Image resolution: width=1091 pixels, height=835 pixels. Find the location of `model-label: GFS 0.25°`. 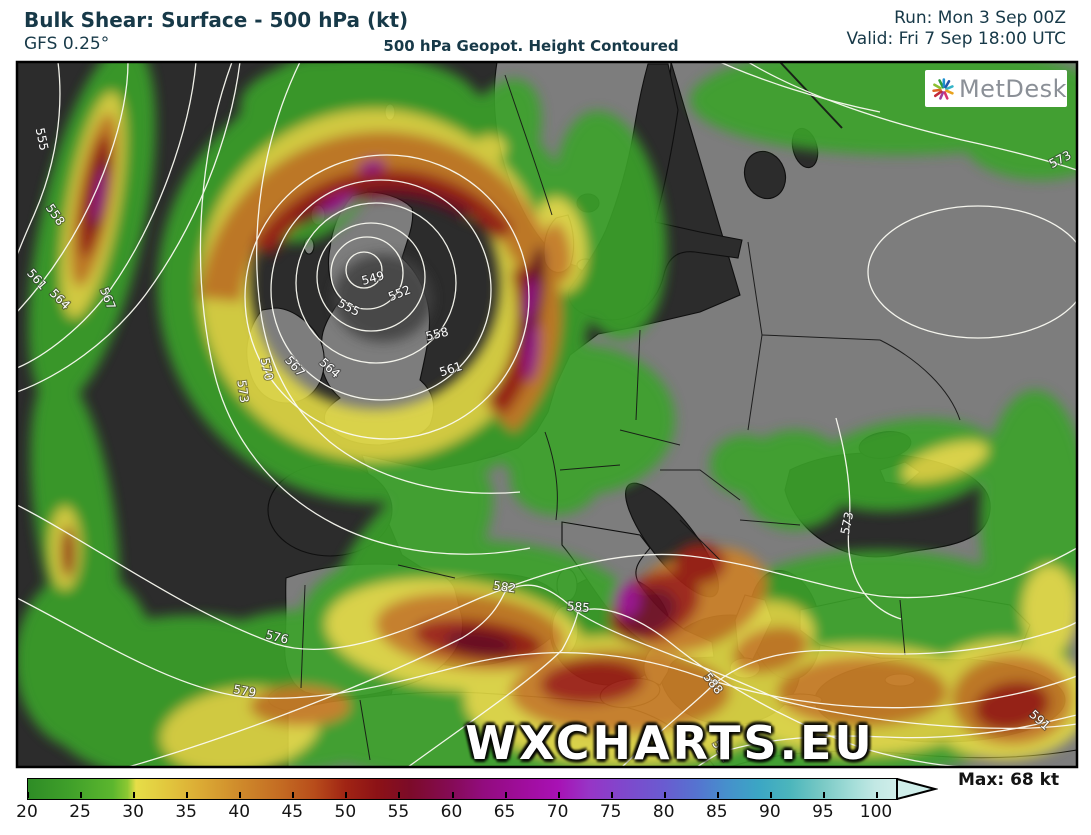

model-label: GFS 0.25° is located at coordinates (67, 44).